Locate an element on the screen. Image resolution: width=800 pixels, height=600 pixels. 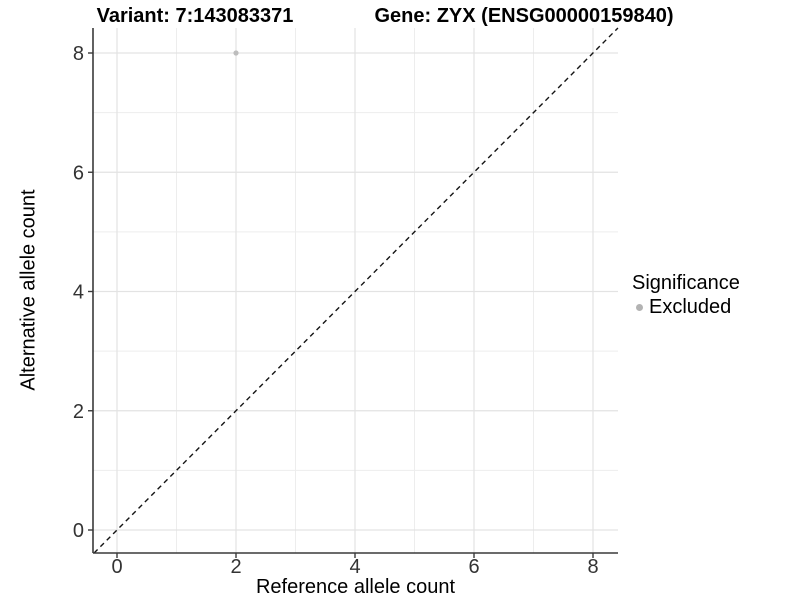
plot-title-gene: Gene: ZYX (ENSG00000159840) is located at coordinates (524, 16).